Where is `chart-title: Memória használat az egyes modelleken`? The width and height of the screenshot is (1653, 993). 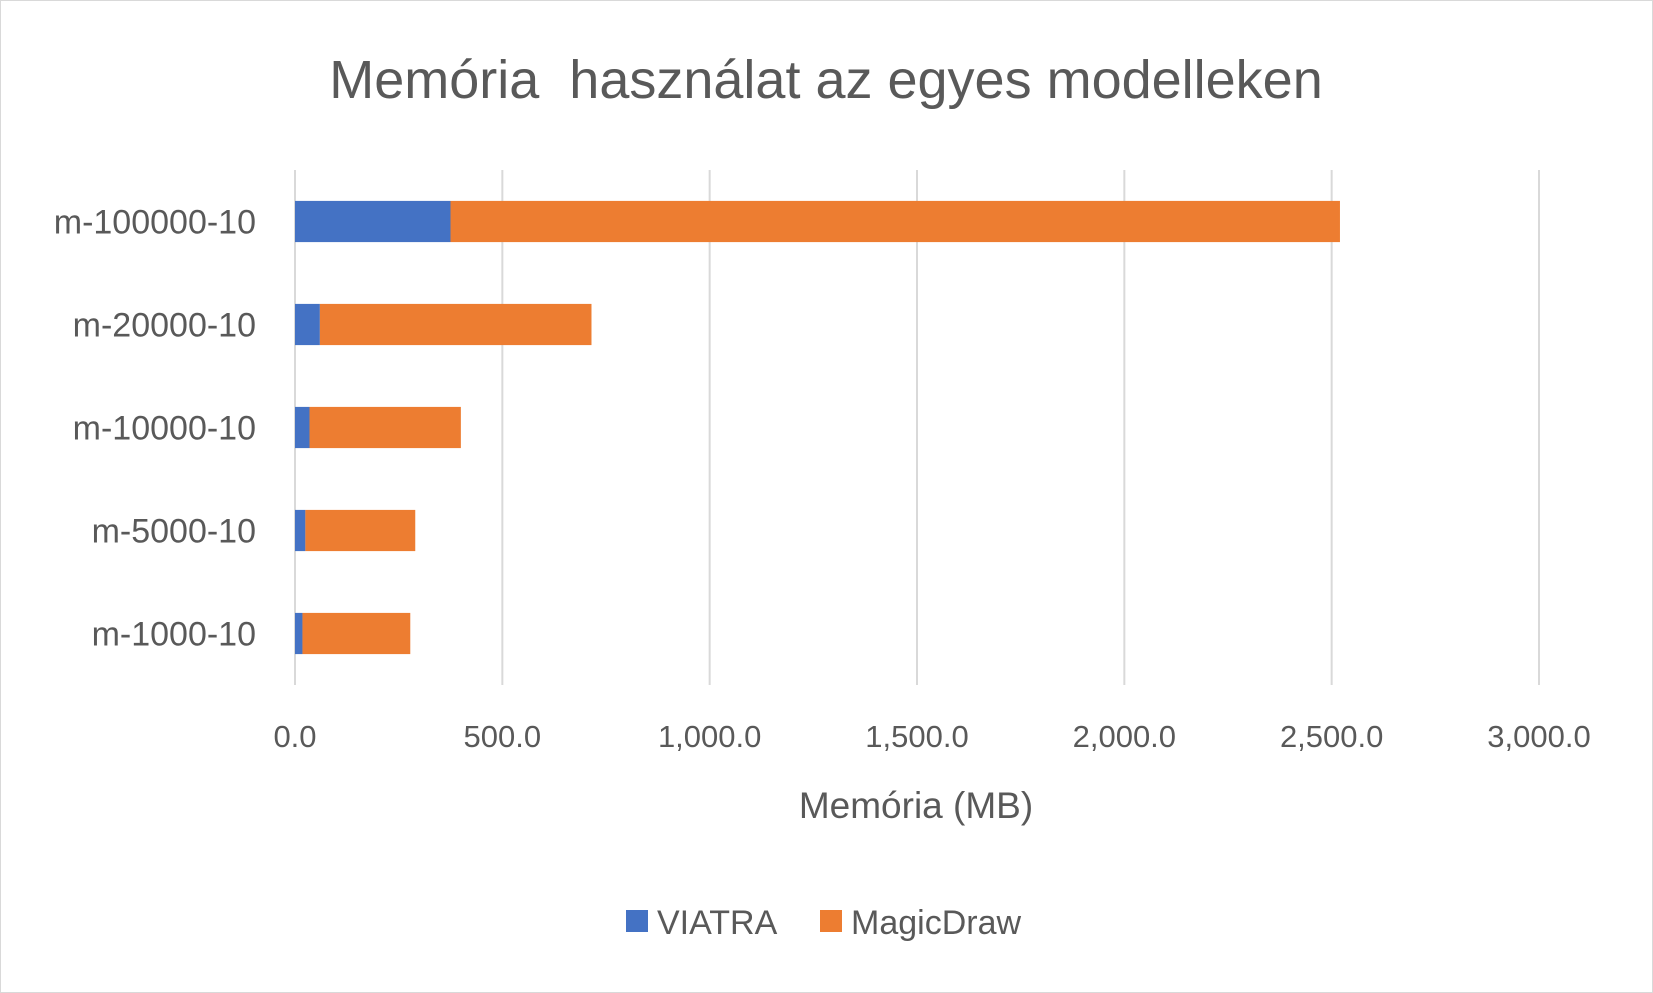 chart-title: Memória használat az egyes modelleken is located at coordinates (826, 80).